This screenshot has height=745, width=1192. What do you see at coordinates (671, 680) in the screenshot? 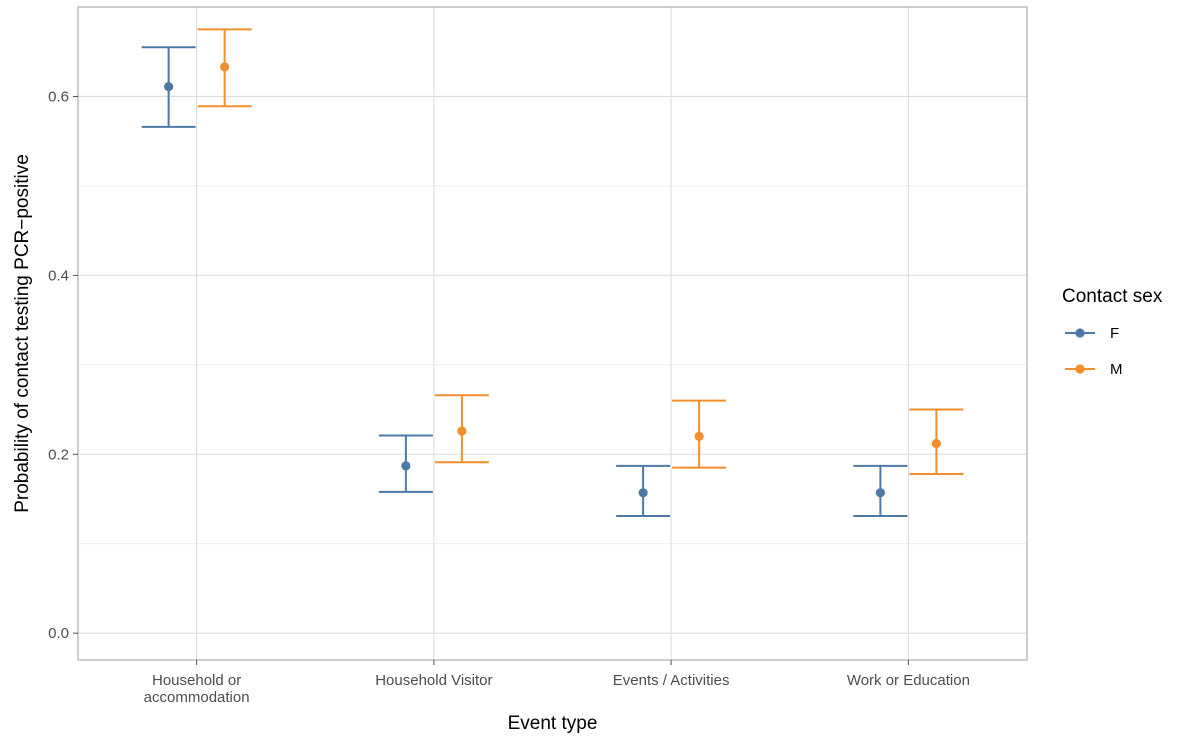
I see `x-tick-label: Events / Activities` at bounding box center [671, 680].